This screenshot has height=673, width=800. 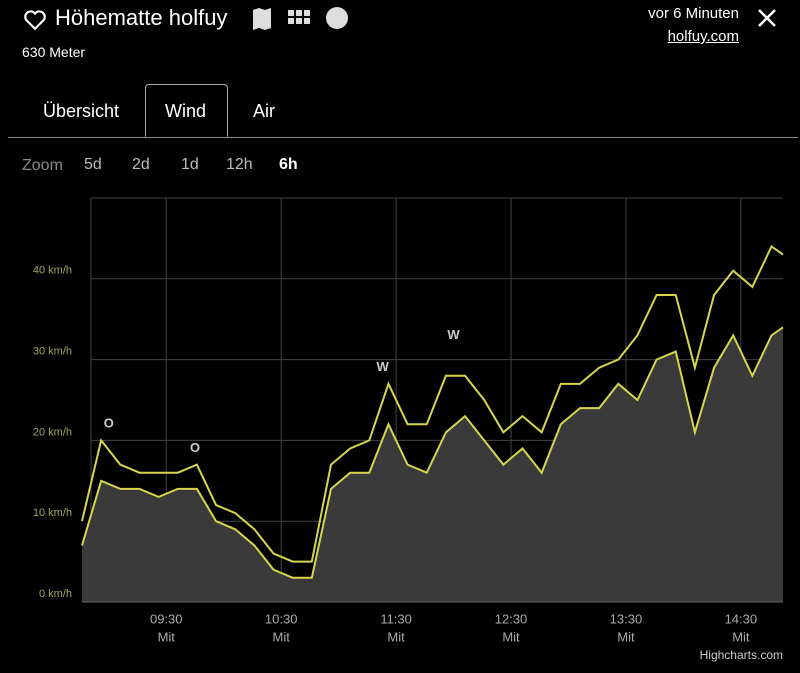 What do you see at coordinates (141, 164) in the screenshot?
I see `zoom-option: 2d` at bounding box center [141, 164].